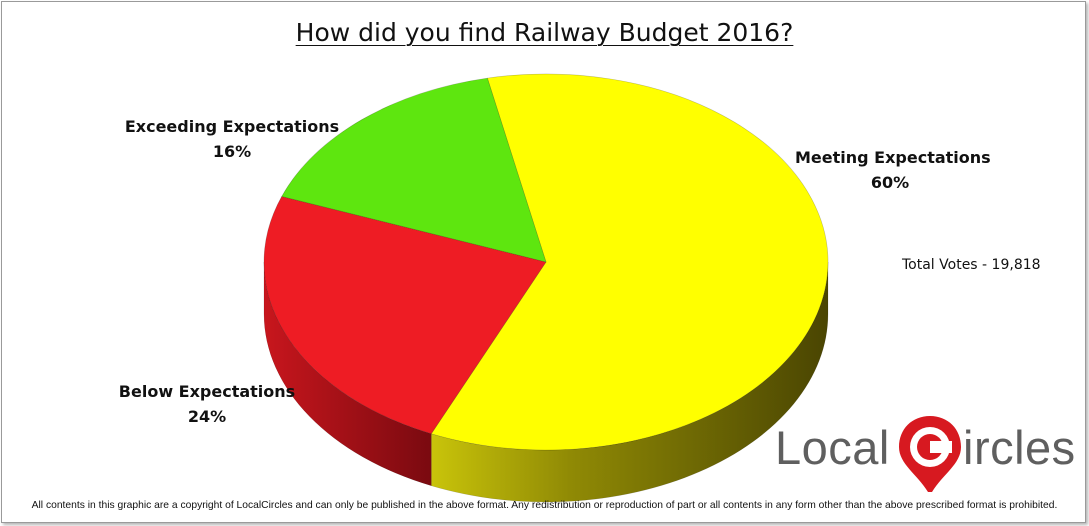 This screenshot has width=1089, height=526. I want to click on slice-below-expectations, so click(405, 315).